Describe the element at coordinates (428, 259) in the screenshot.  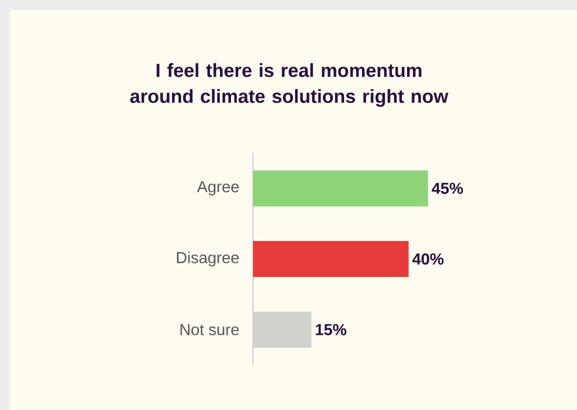
I see `data-label: 40%` at that location.